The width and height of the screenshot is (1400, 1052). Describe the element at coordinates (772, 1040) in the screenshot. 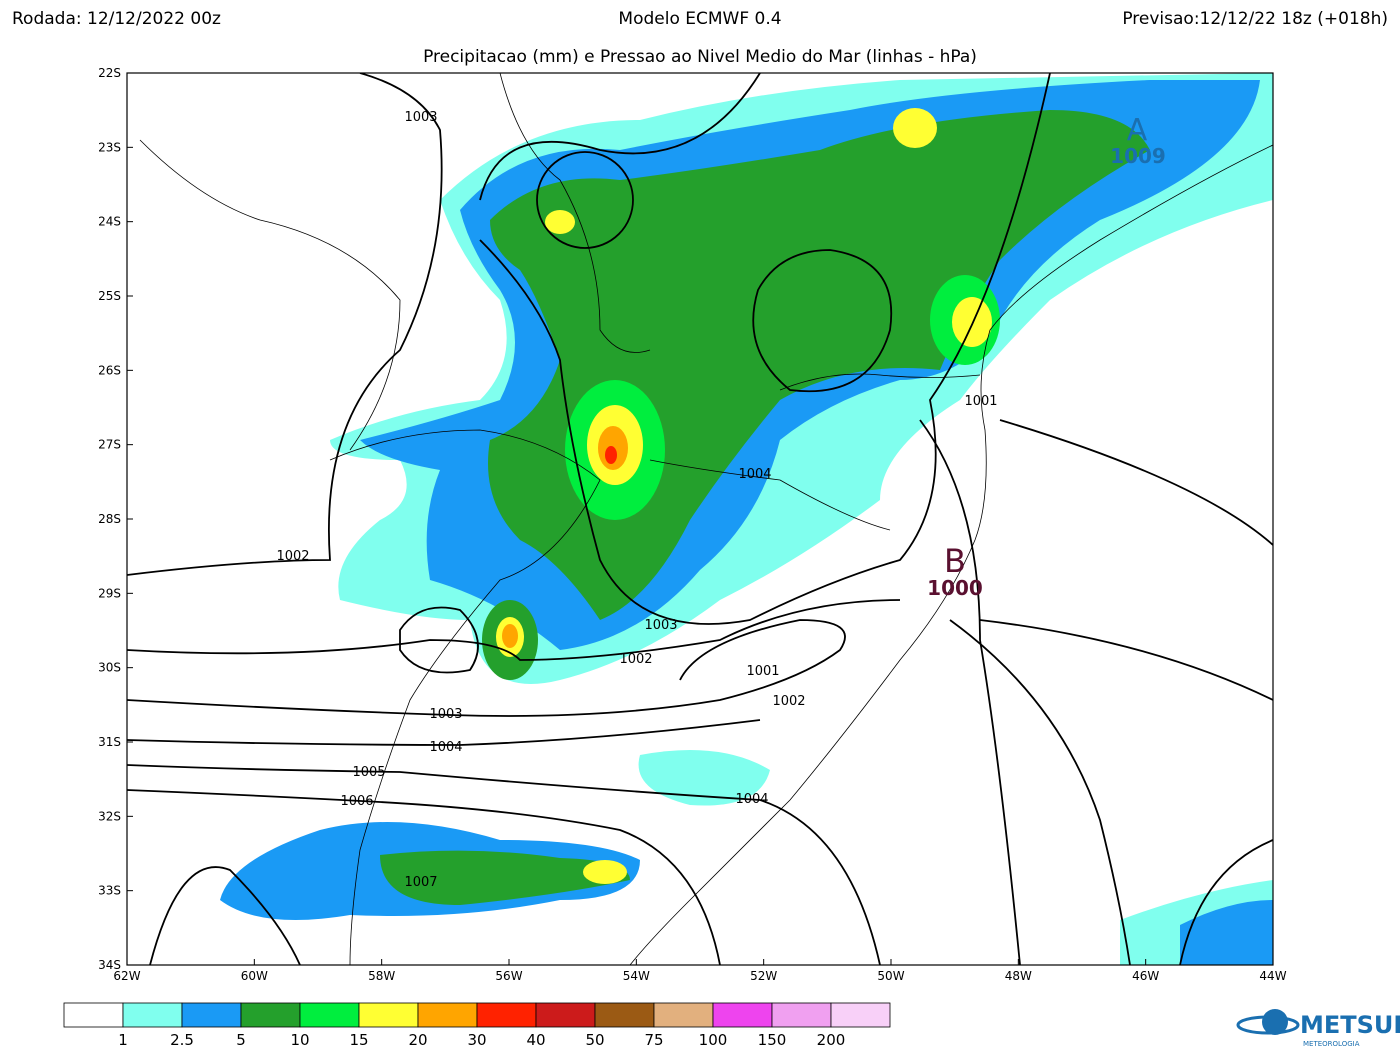

I see `colorbar-label: 150` at that location.